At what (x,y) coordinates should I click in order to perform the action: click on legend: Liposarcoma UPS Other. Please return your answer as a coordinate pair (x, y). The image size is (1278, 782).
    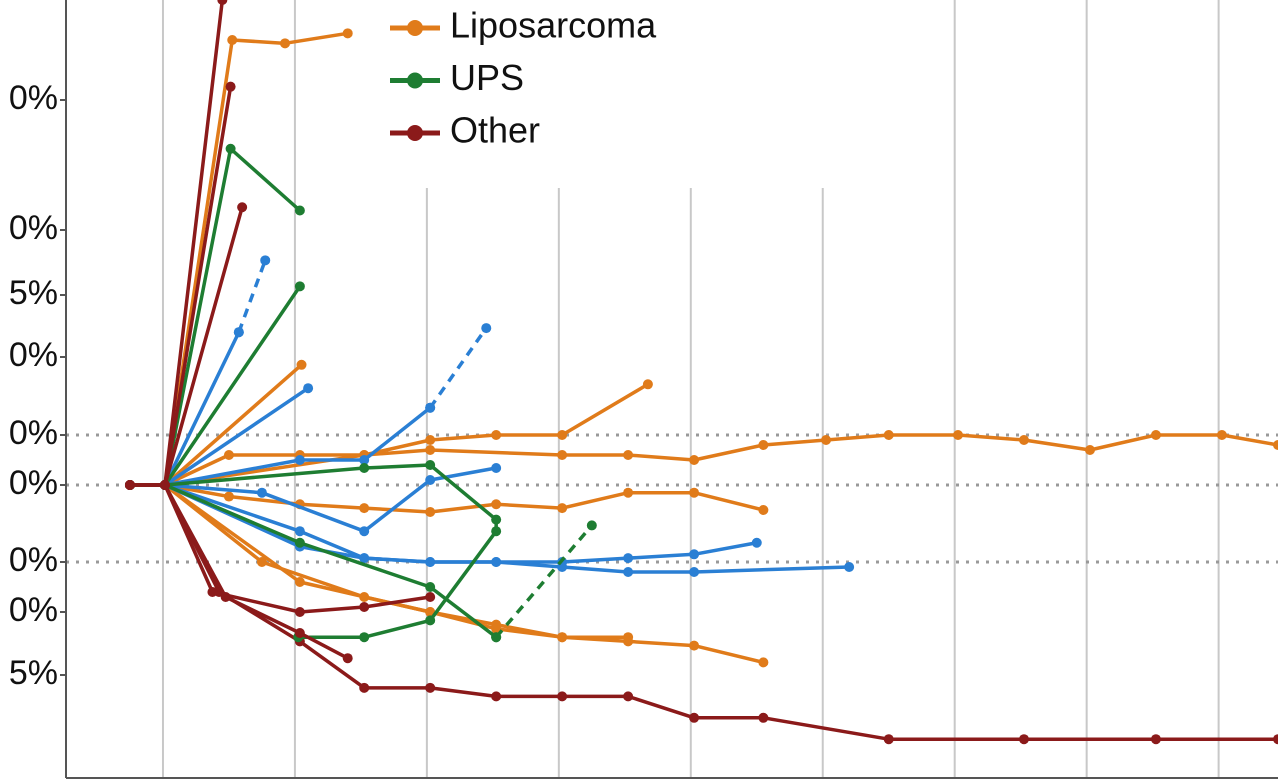
    Looking at the image, I should click on (523, 78).